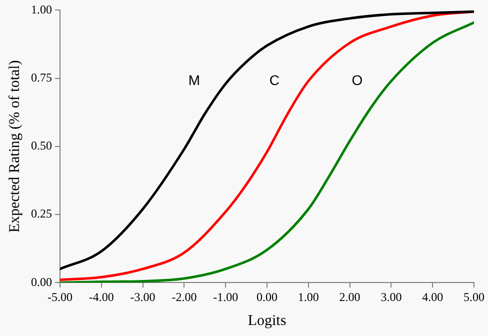 The width and height of the screenshot is (488, 336). I want to click on y-tick-label: 1.00, so click(41, 9).